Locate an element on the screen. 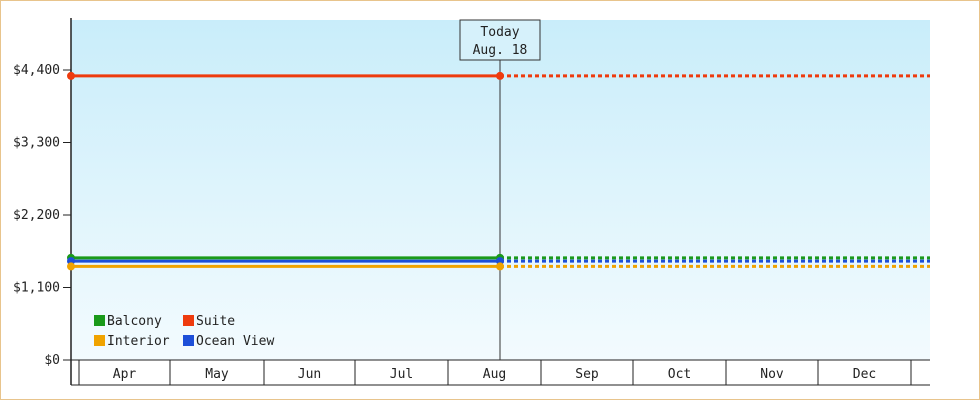 This screenshot has width=980, height=400. today-label: Today is located at coordinates (499, 32).